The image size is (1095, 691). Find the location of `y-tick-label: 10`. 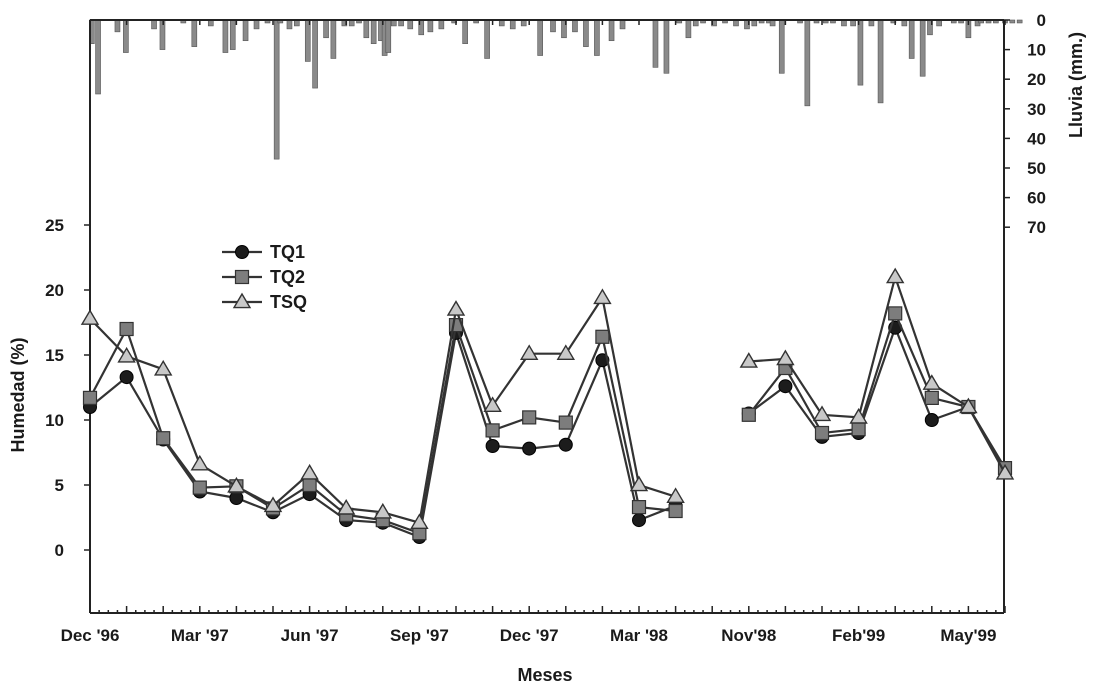

y-tick-label: 10 is located at coordinates (54, 420).